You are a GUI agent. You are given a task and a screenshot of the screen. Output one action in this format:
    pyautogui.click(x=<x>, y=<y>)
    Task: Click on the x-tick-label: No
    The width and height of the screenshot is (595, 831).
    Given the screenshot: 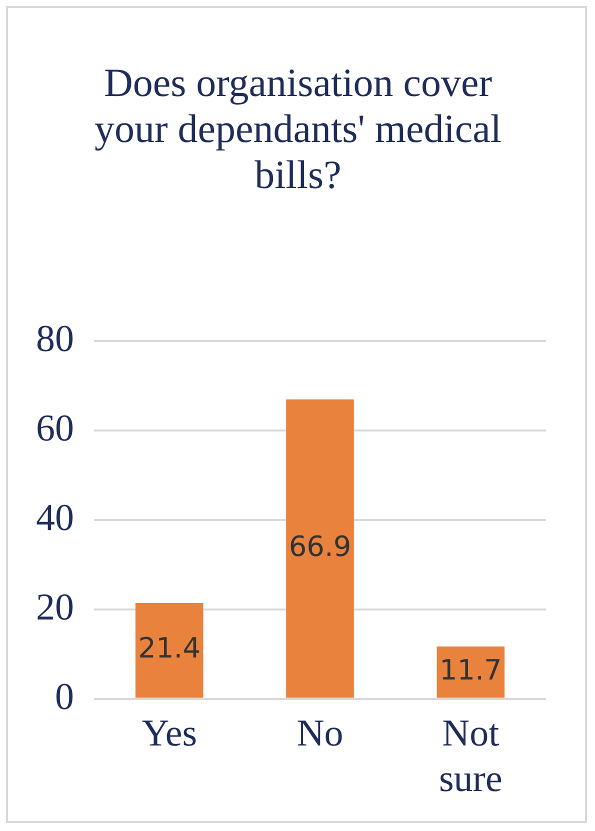 What is the action you would take?
    pyautogui.click(x=320, y=733)
    